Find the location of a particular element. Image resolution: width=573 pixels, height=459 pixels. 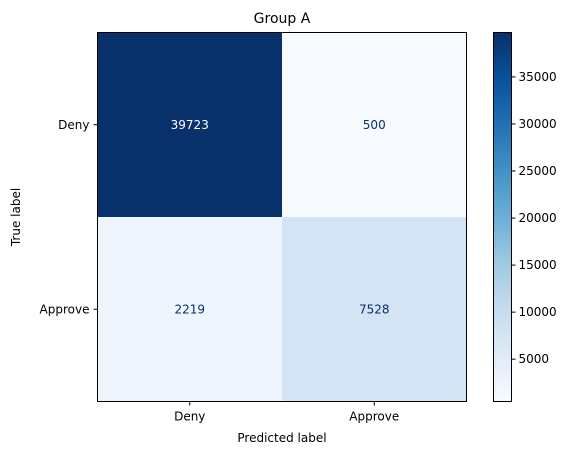

y-axis-label: True label is located at coordinates (16, 217).